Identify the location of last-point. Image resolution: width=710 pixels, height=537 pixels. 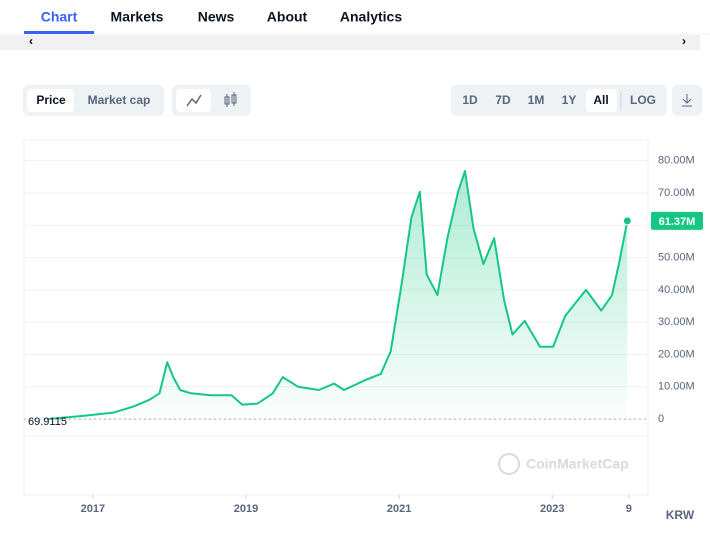
(627, 221).